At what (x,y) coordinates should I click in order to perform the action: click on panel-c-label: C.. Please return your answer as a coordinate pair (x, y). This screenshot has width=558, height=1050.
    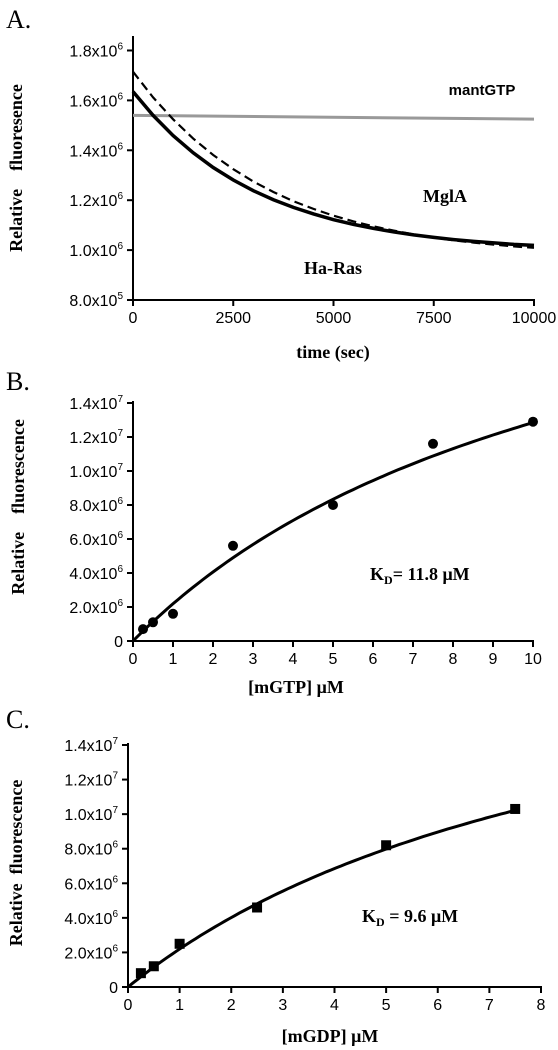
    Looking at the image, I should click on (18, 719).